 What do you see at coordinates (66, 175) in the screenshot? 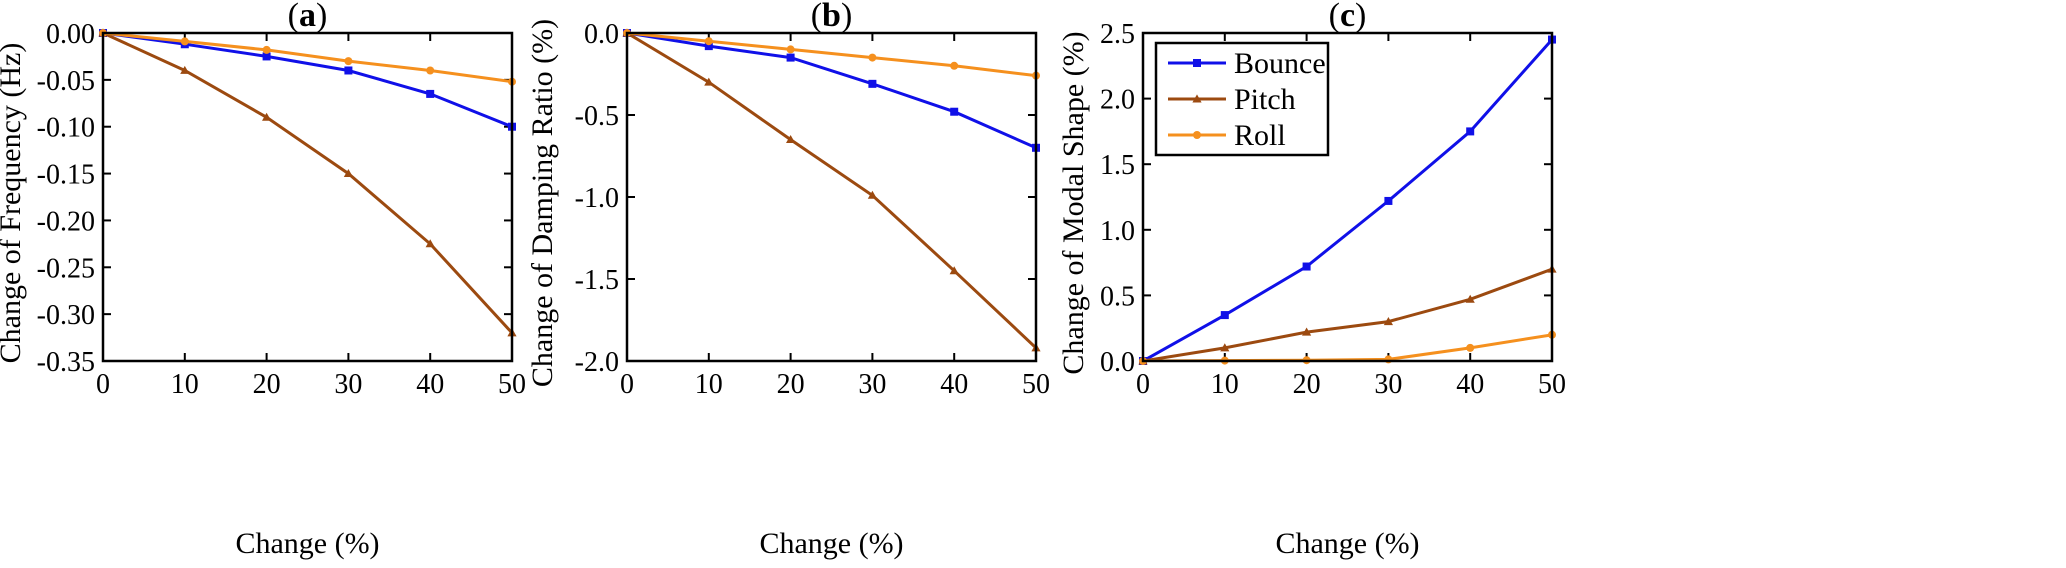
I see `panel-a-ytick-label: -0.15` at bounding box center [66, 175].